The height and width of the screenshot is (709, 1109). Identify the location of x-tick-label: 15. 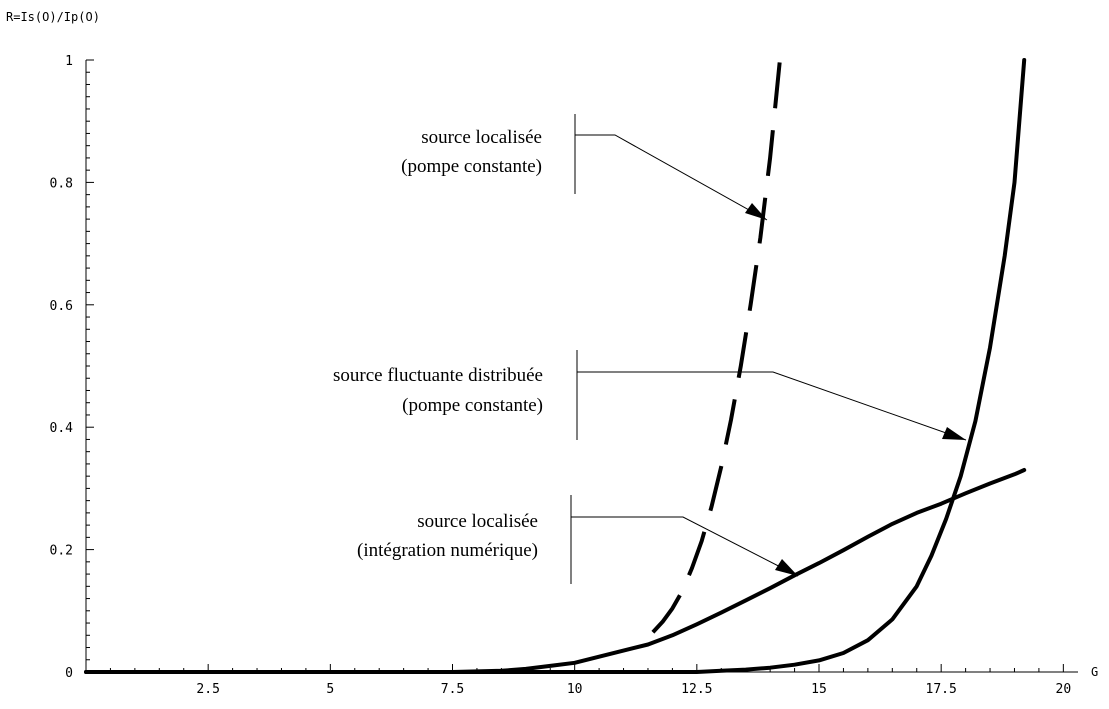
(819, 689).